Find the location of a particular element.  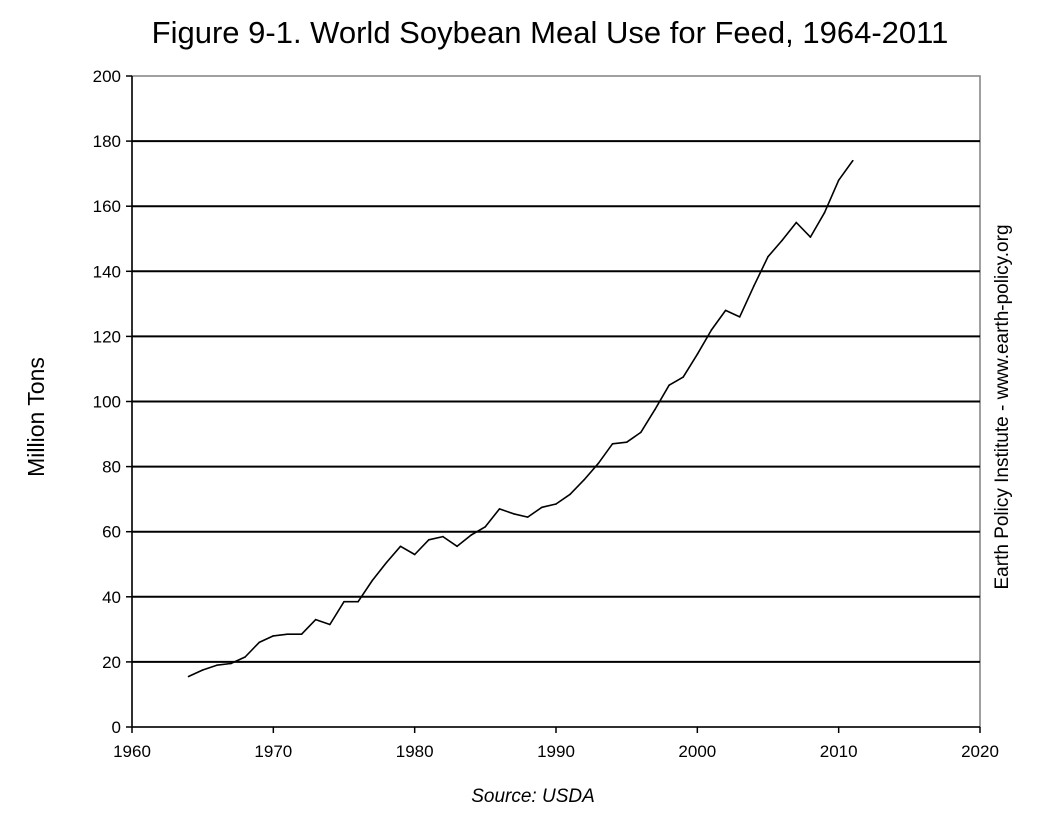

y-tick-label: 80 is located at coordinates (111, 467).